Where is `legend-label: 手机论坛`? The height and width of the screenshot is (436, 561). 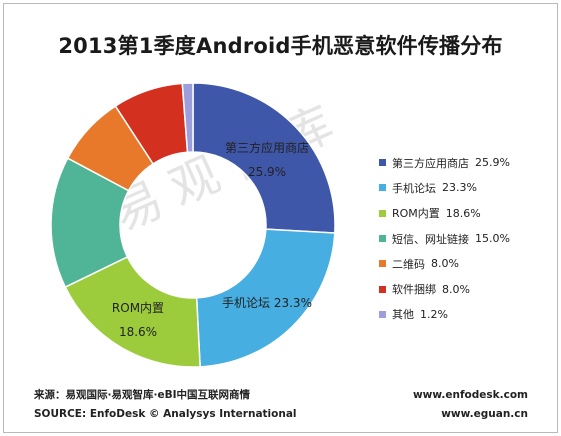
legend-label: 手机论坛 is located at coordinates (414, 188).